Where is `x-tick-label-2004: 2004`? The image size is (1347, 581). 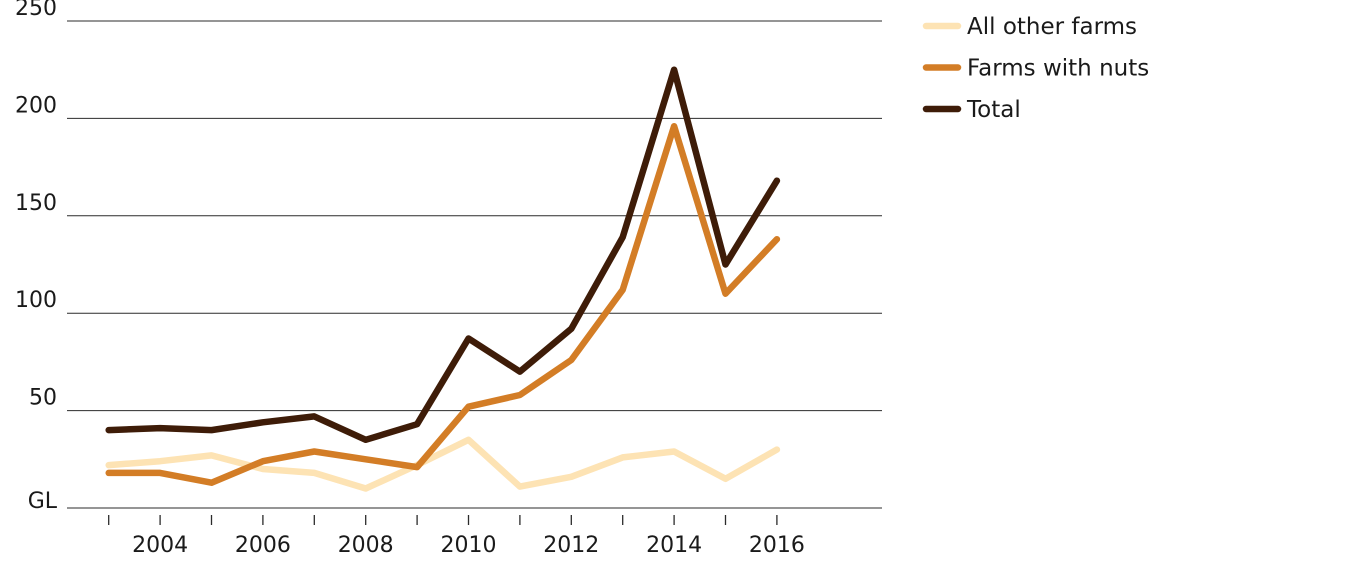
x-tick-label-2004: 2004 is located at coordinates (160, 545).